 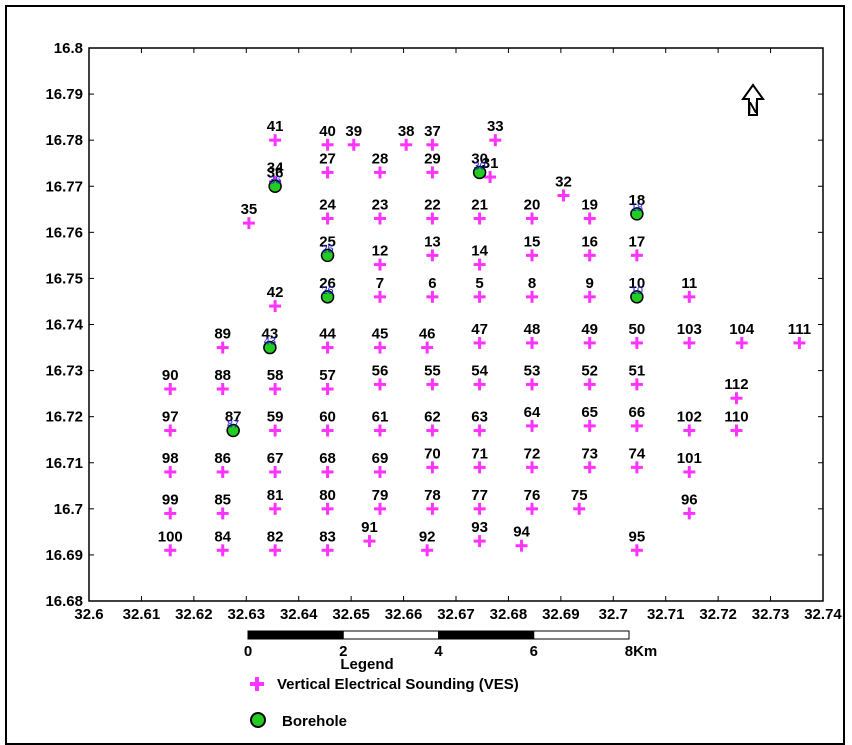 What do you see at coordinates (275, 381) in the screenshot?
I see `ves-point: 58` at bounding box center [275, 381].